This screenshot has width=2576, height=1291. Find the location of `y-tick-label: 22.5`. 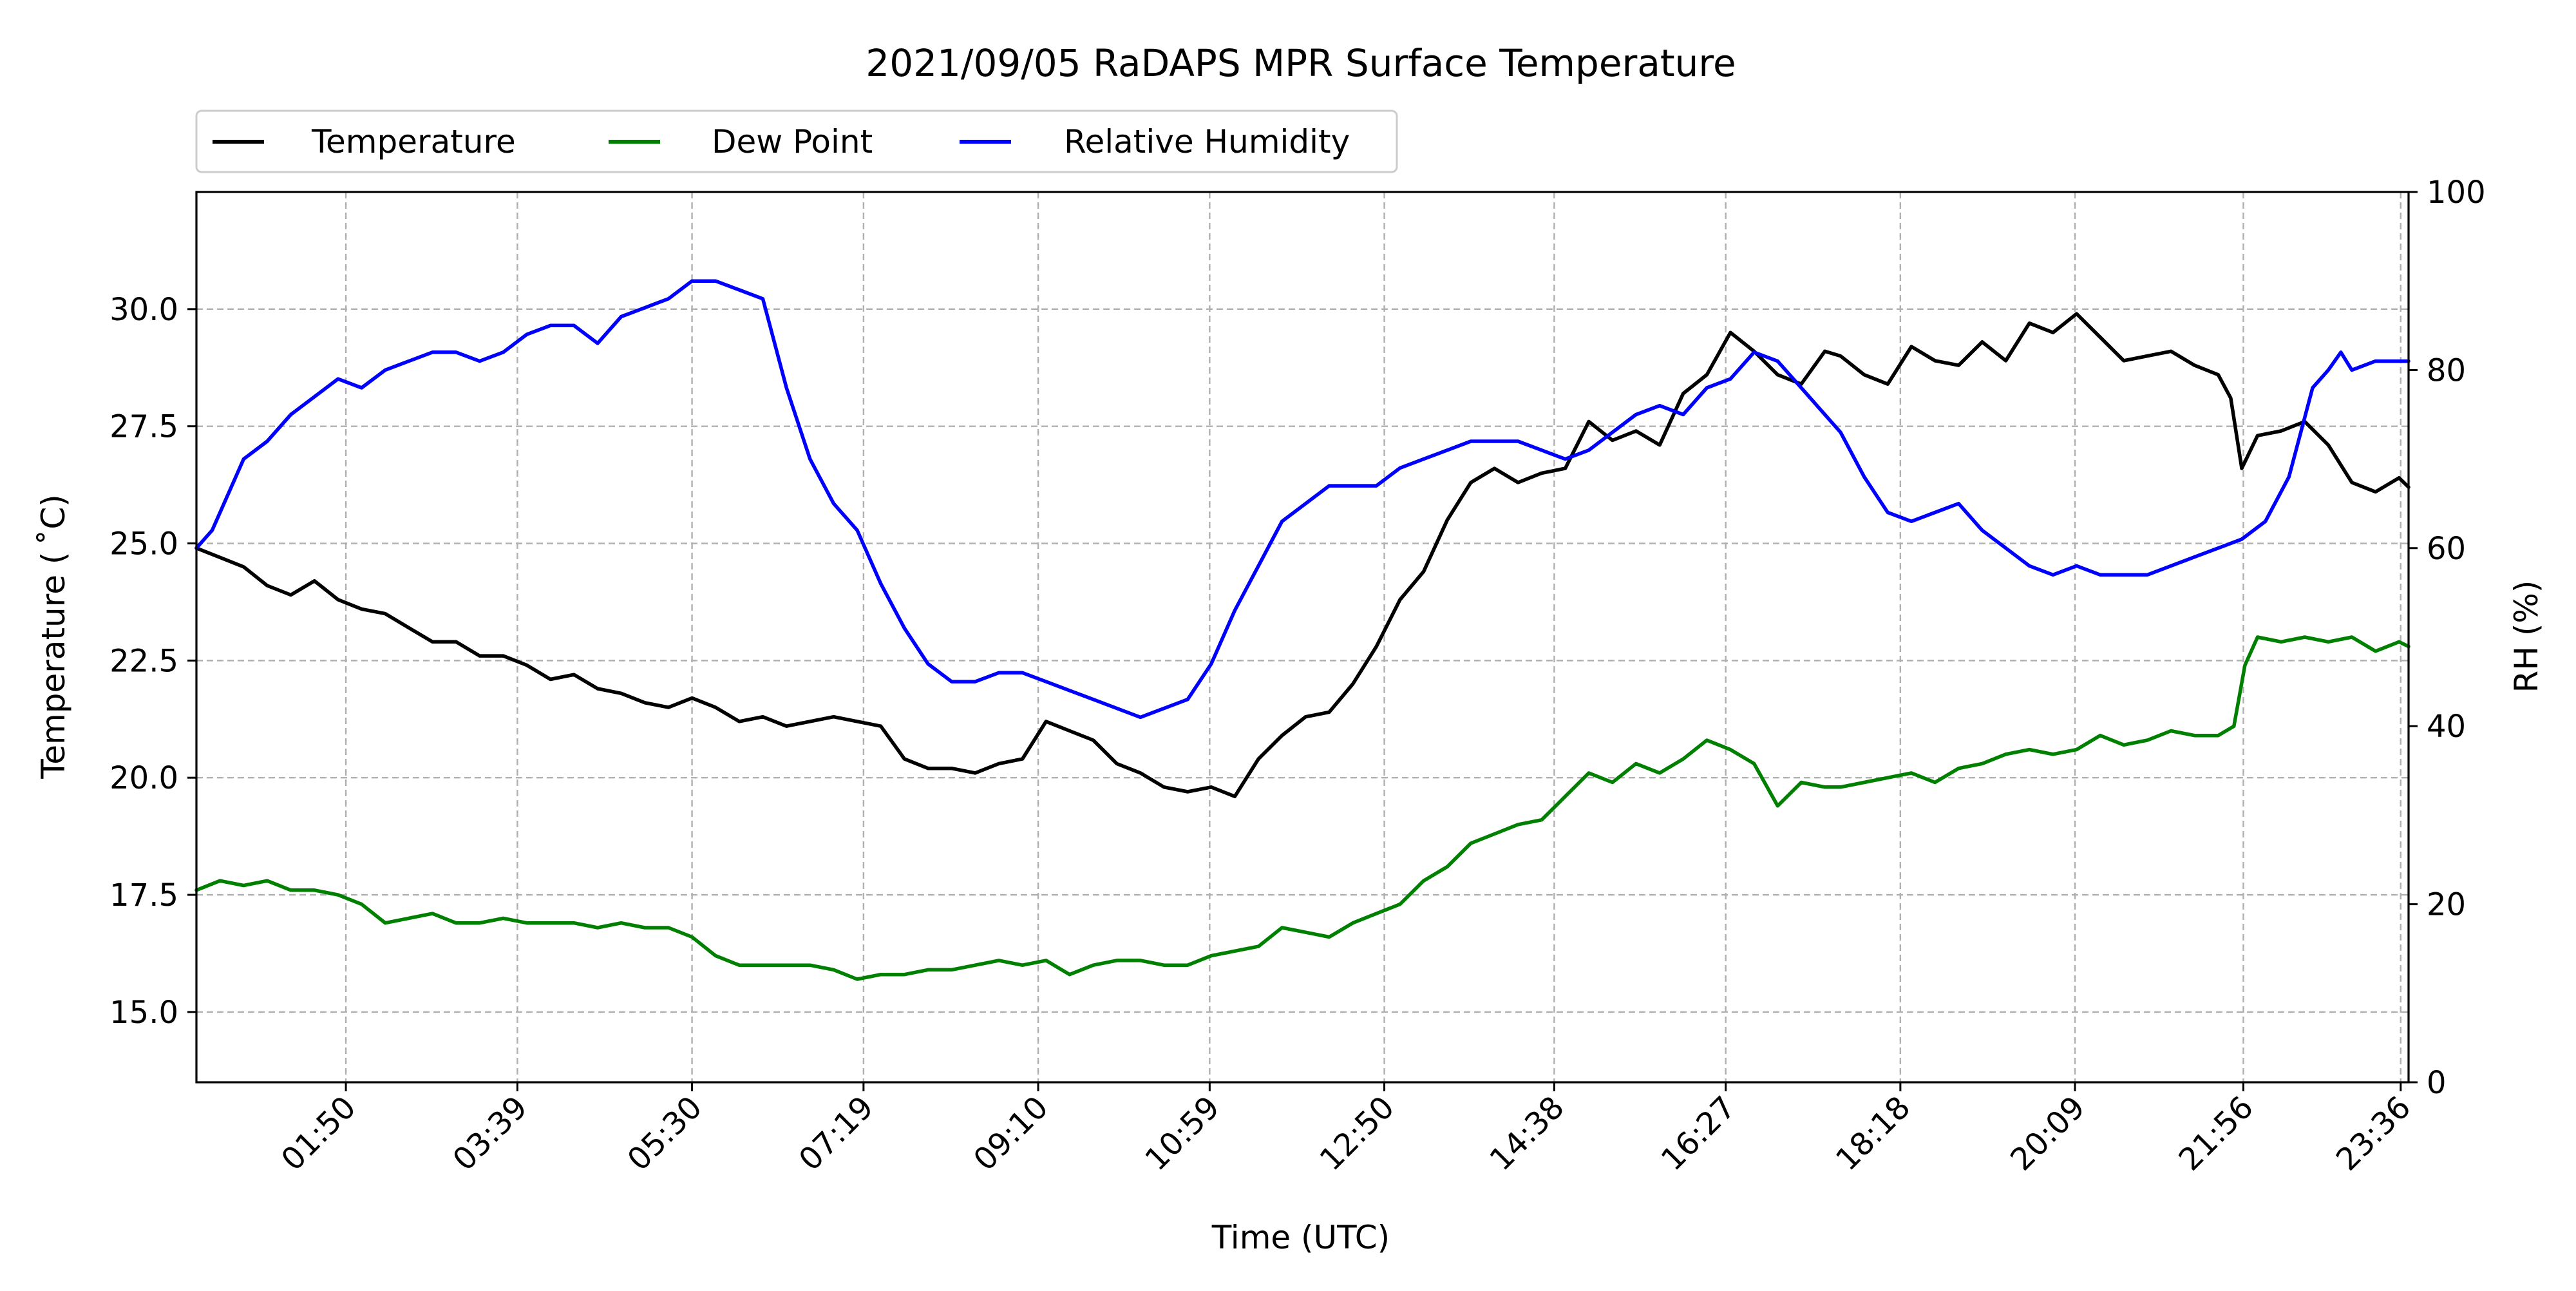

y-tick-label: 22.5 is located at coordinates (143, 661).